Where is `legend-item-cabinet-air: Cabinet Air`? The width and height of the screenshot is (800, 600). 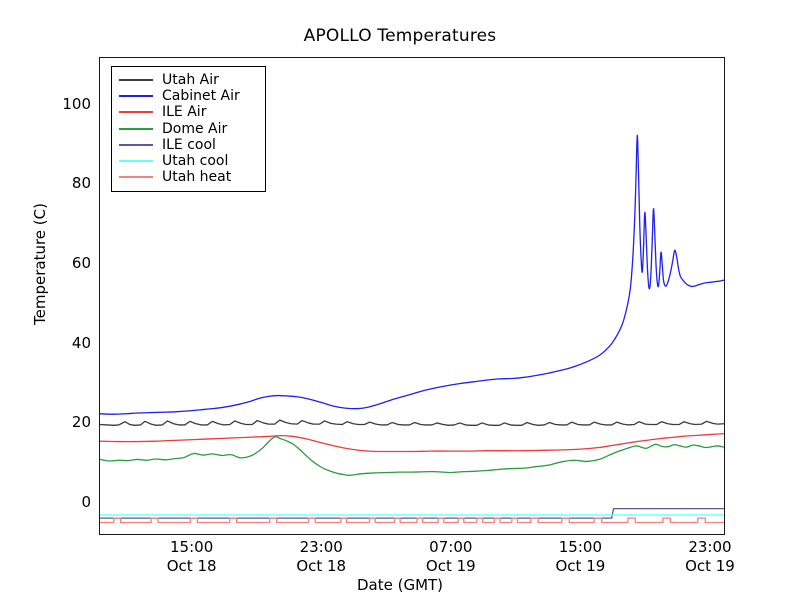
legend-item-cabinet-air: Cabinet Air is located at coordinates (188, 96).